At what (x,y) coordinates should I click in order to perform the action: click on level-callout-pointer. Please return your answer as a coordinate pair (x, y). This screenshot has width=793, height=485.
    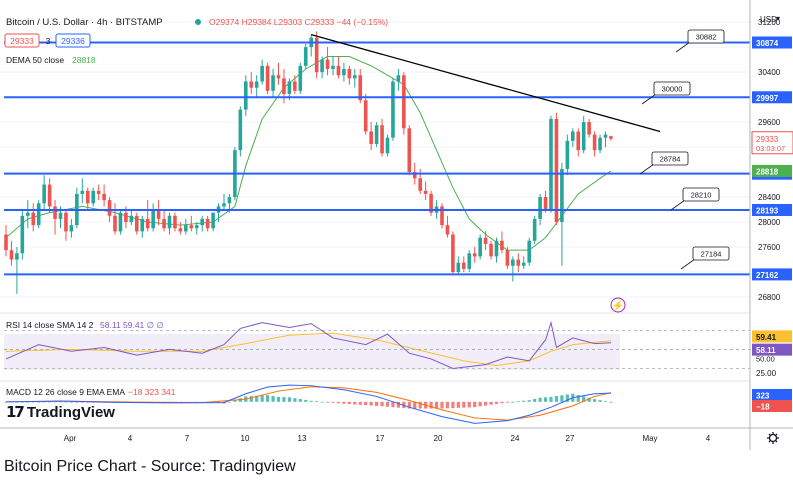
    Looking at the image, I should click on (678, 205).